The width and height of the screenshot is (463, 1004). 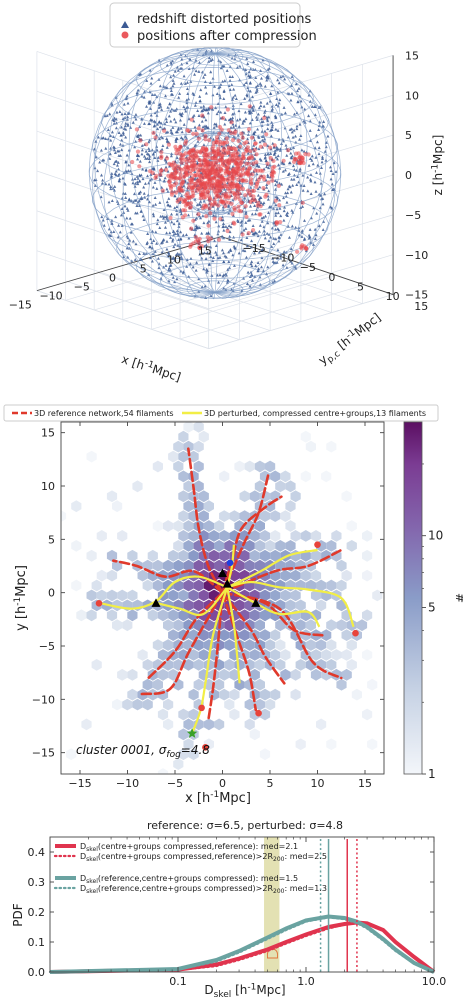 What do you see at coordinates (432, 774) in the screenshot?
I see `colorbar-tick-label: 1` at bounding box center [432, 774].